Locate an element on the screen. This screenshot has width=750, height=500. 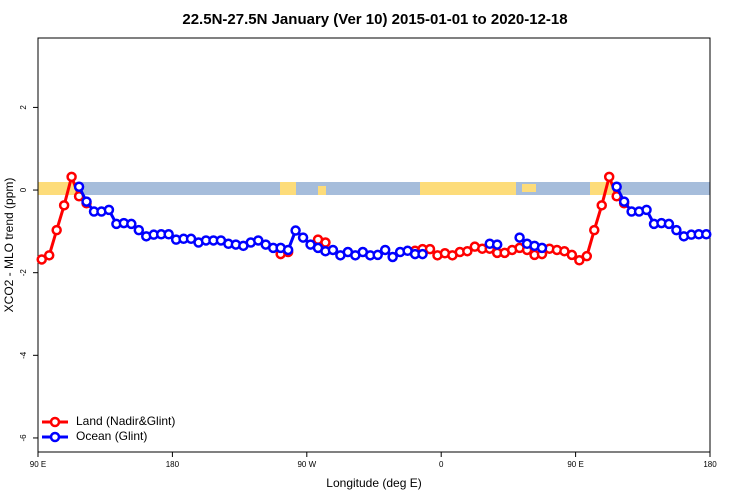
legend-label: Ocean (Glint) is located at coordinates (111, 436).